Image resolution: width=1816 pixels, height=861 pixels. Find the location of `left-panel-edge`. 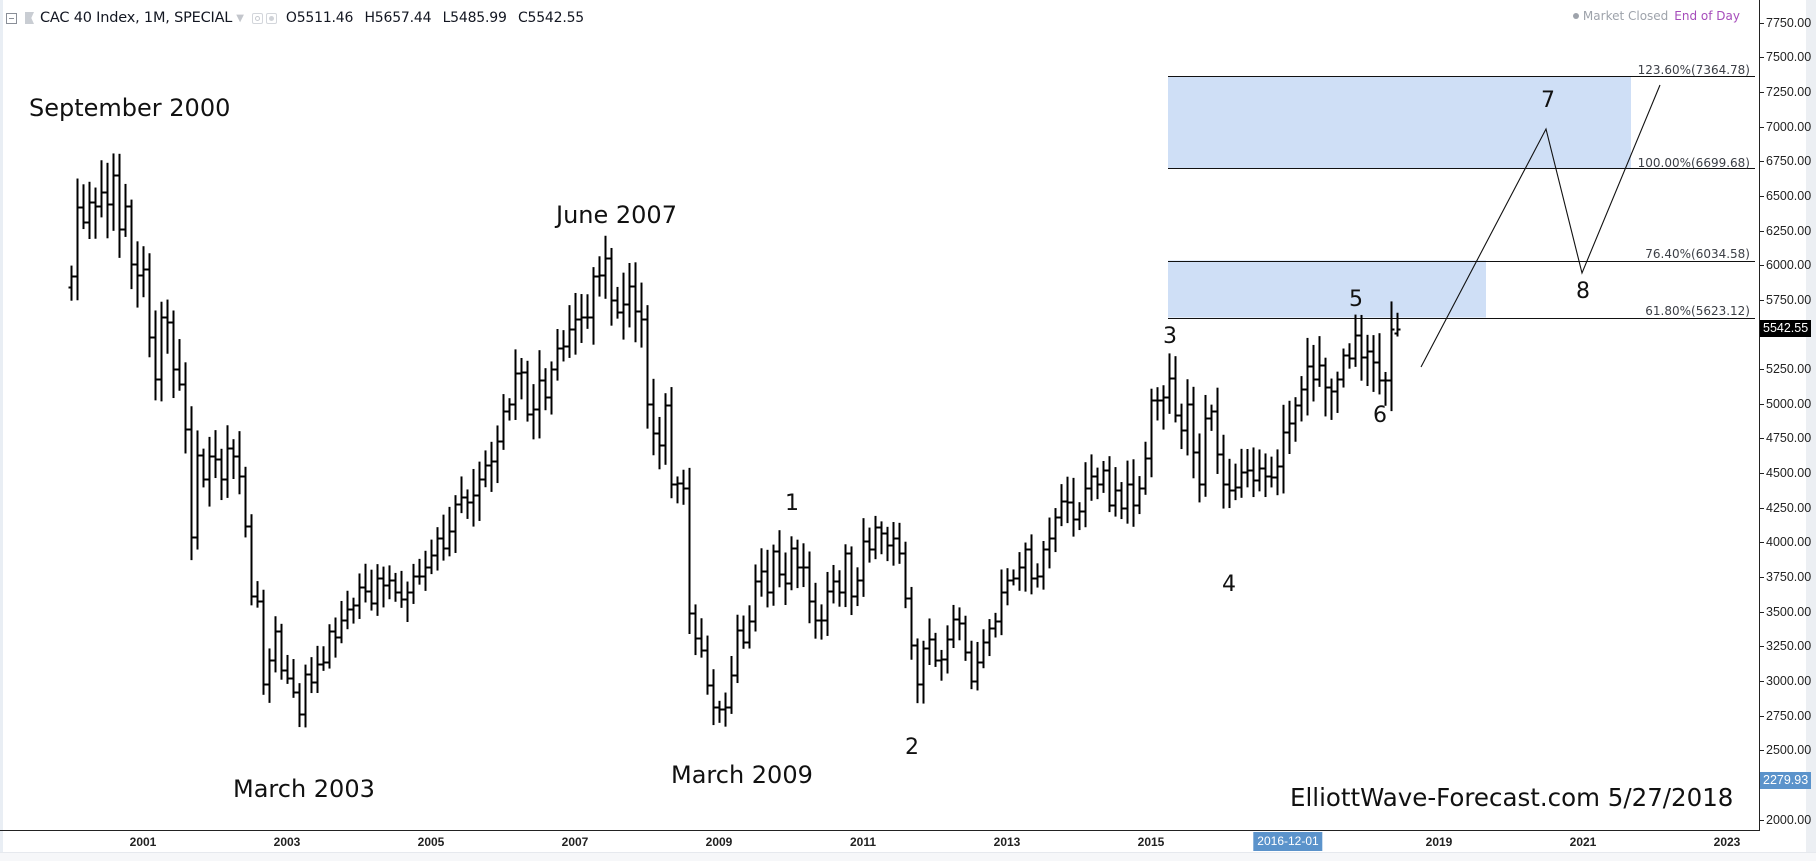

left-panel-edge is located at coordinates (1, 430).